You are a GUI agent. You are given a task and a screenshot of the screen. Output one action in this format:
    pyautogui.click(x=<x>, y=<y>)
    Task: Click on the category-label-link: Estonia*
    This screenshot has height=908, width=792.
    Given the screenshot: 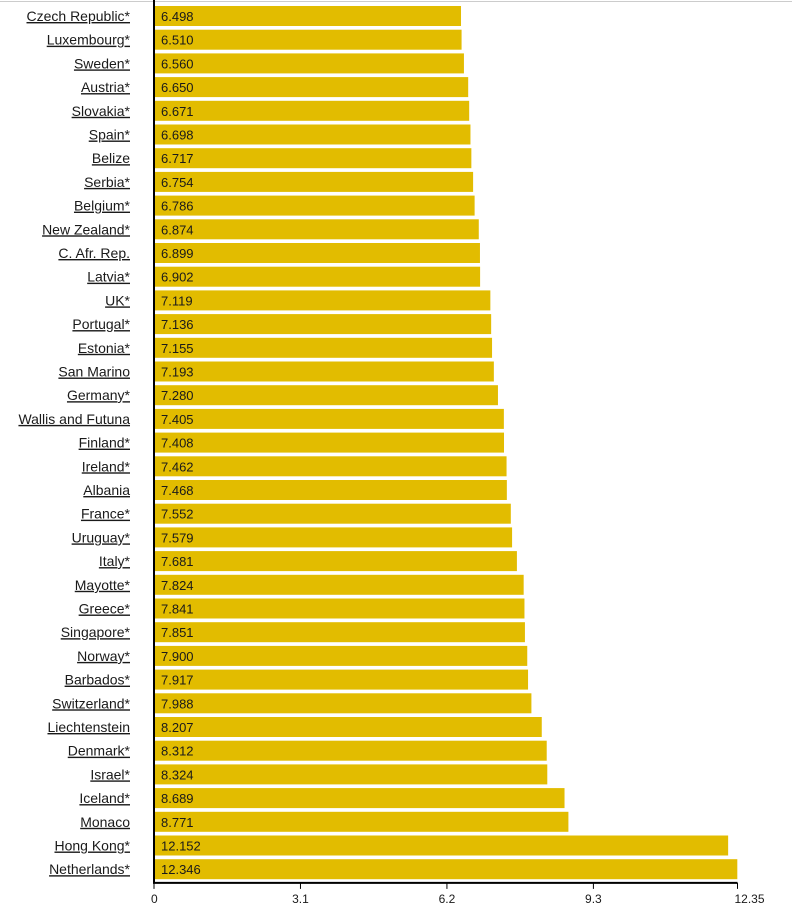 What is the action you would take?
    pyautogui.click(x=104, y=348)
    